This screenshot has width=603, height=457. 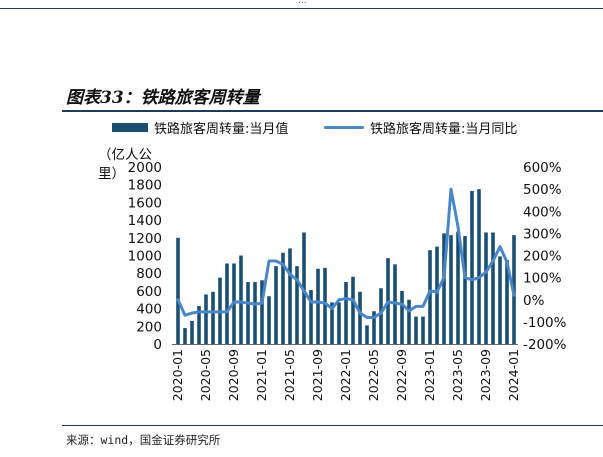 I want to click on y-left-tick: 1400, so click(x=145, y=221).